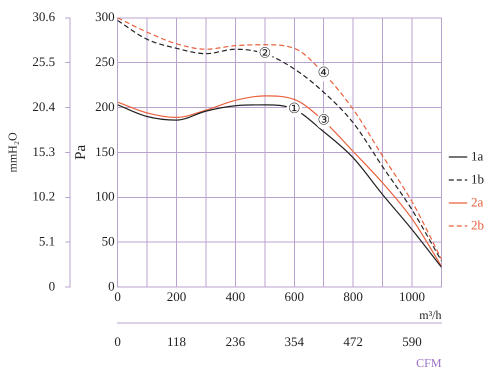 The image size is (500, 375). Describe the element at coordinates (412, 296) in the screenshot. I see `x-tick-label: 1000` at that location.